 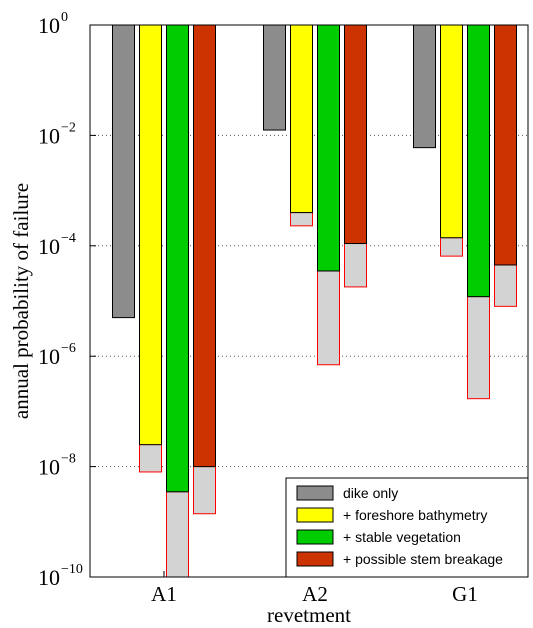 What do you see at coordinates (21, 301) in the screenshot?
I see `y-axis-label: annual probability of failure` at bounding box center [21, 301].